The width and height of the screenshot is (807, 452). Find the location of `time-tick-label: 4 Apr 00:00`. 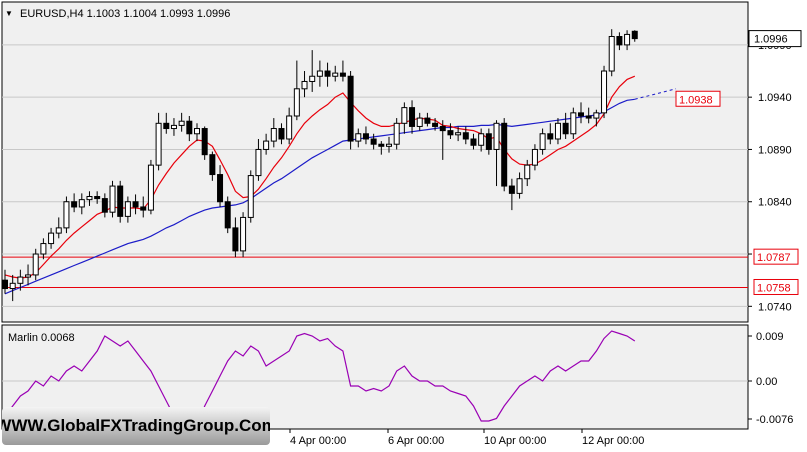

time-tick-label: 4 Apr 00:00 is located at coordinates (318, 441).